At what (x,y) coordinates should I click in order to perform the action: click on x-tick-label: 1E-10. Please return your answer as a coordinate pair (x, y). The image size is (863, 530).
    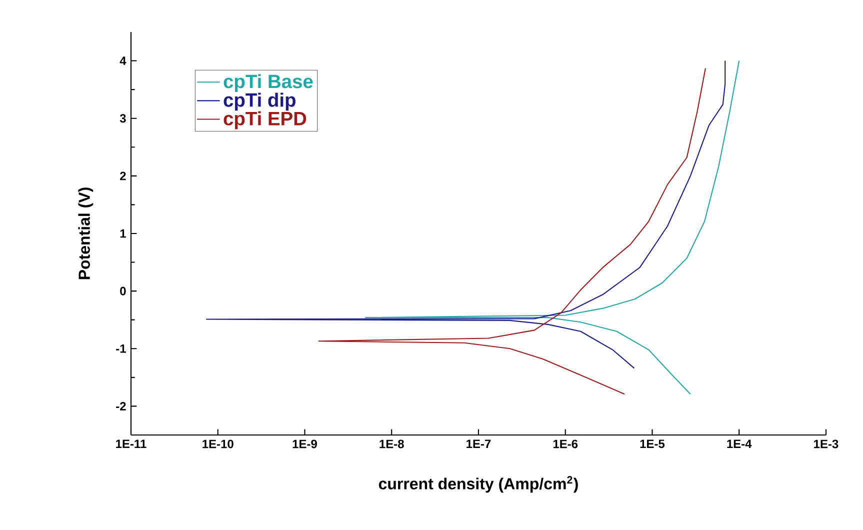
    Looking at the image, I should click on (218, 444).